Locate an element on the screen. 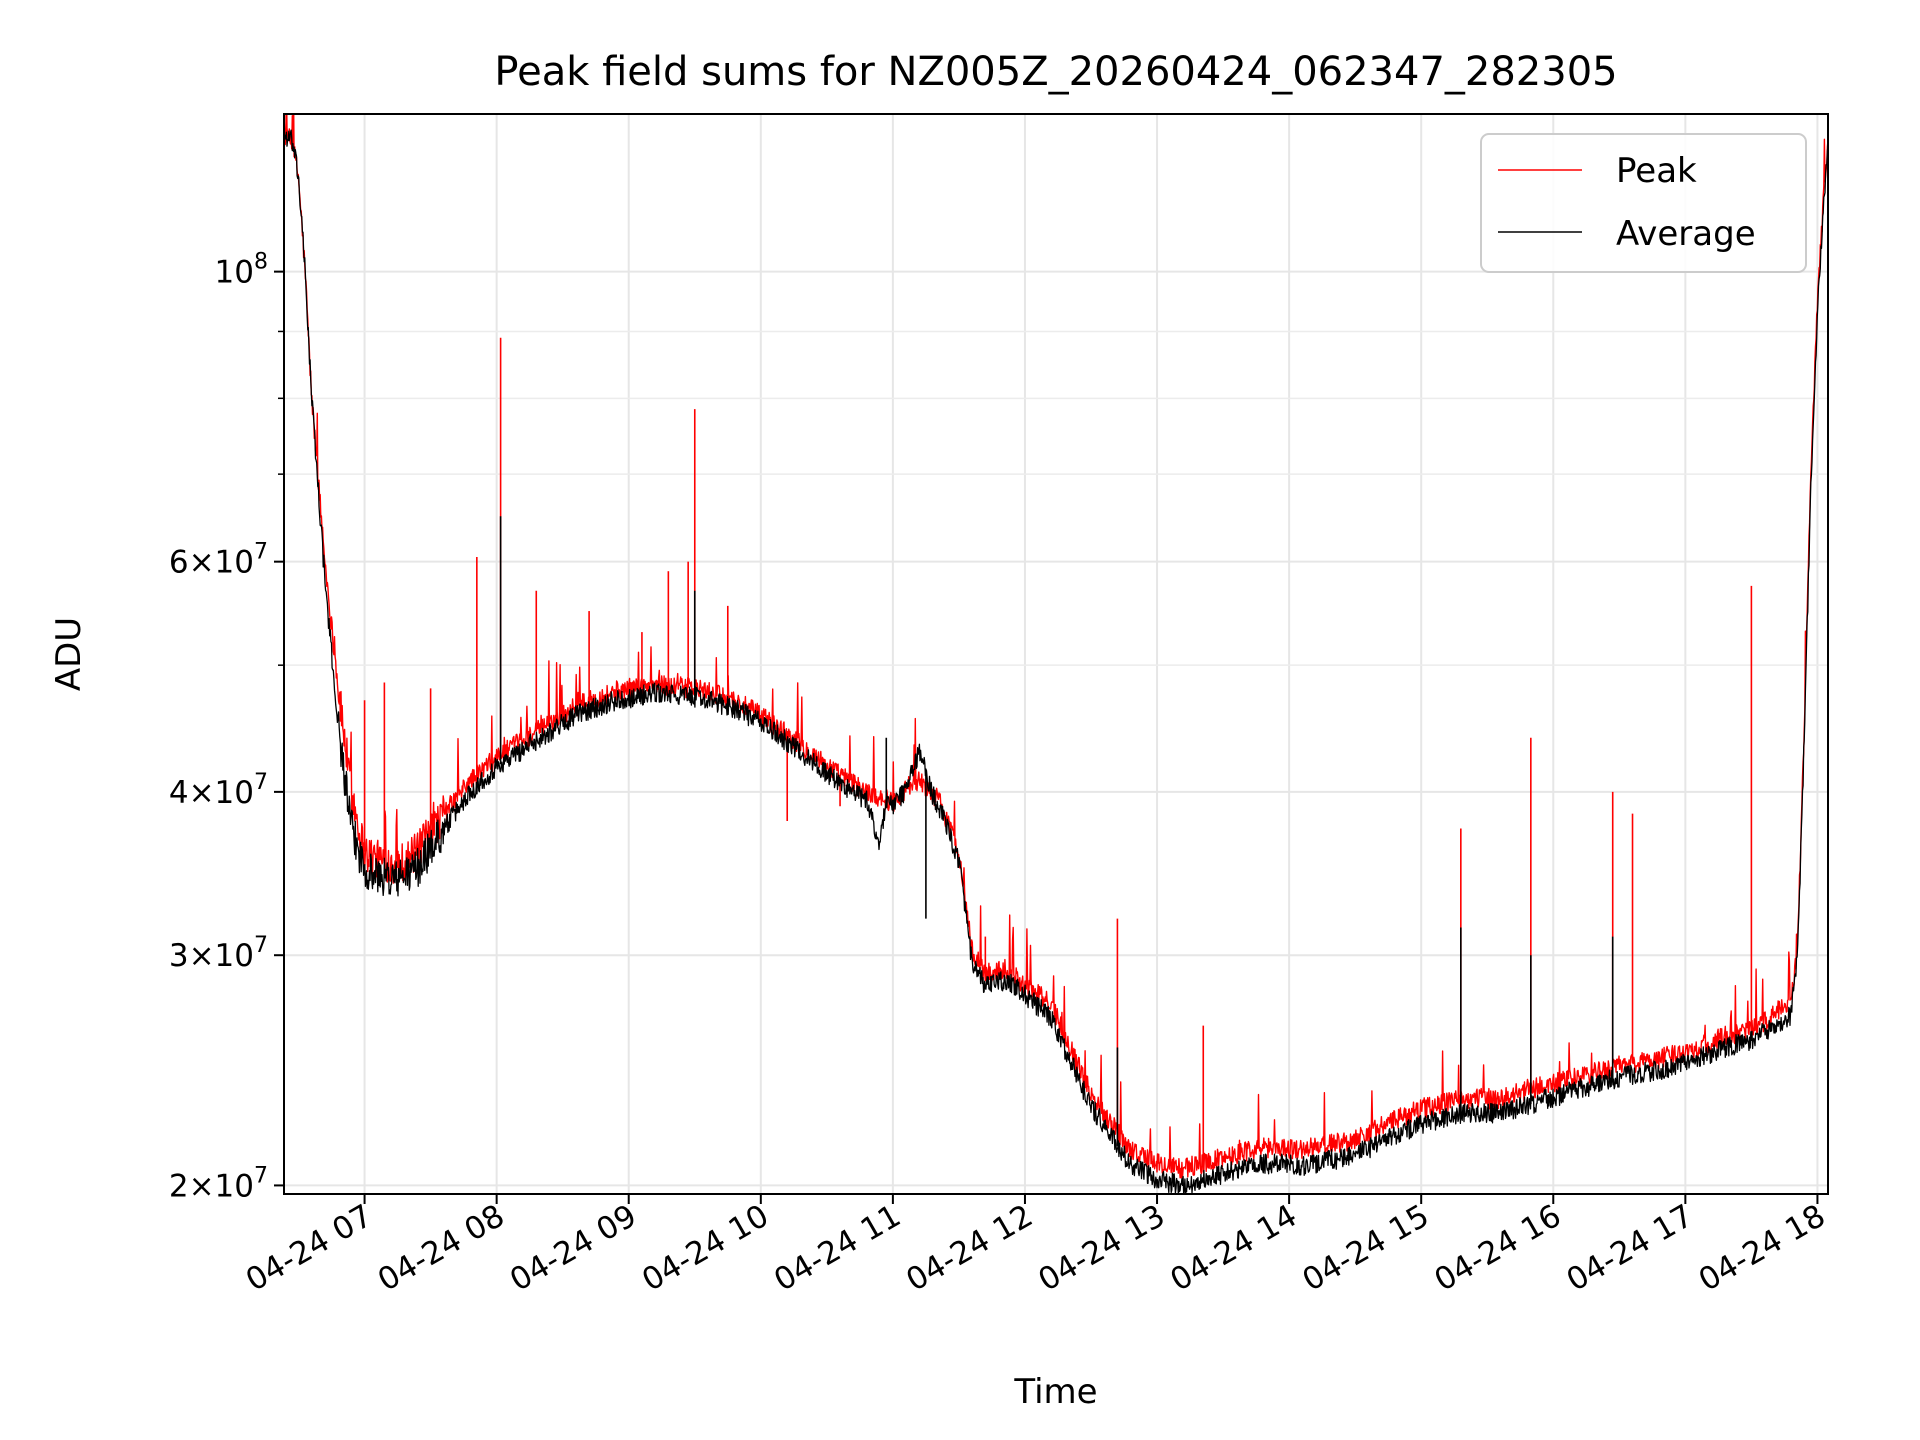 The height and width of the screenshot is (1440, 1920). y-tick-base: 4×10 is located at coordinates (211, 793).